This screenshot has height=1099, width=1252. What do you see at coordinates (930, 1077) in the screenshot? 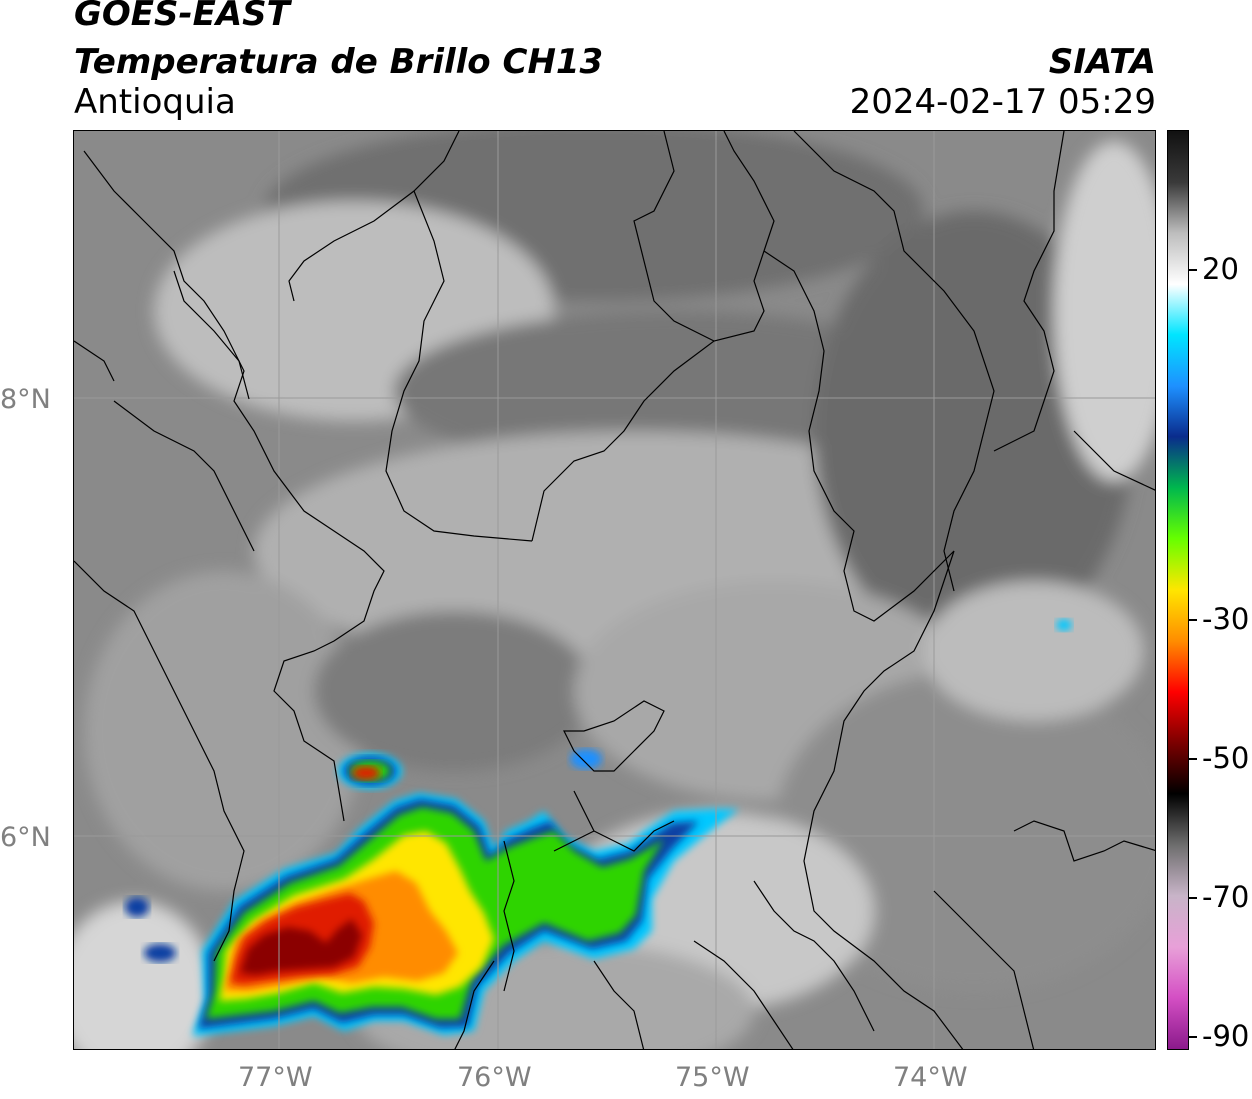
I see `lon-label-74w: 74°W` at bounding box center [930, 1077].